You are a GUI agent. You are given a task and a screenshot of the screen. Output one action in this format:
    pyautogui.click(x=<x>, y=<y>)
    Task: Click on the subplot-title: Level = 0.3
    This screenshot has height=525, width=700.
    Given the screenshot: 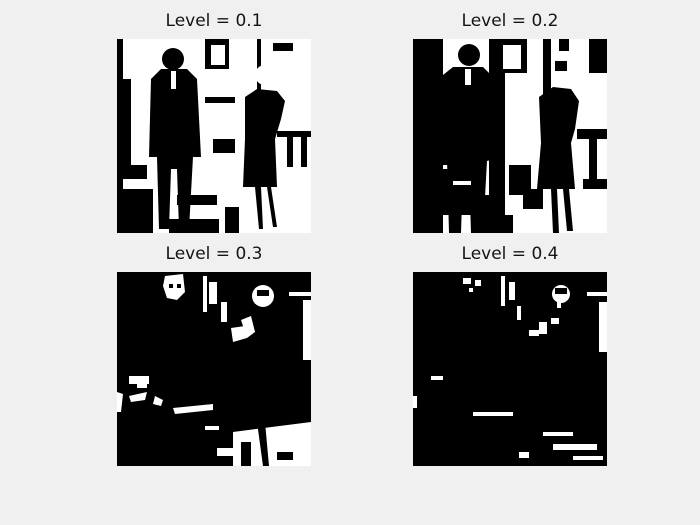 What is the action you would take?
    pyautogui.click(x=214, y=254)
    